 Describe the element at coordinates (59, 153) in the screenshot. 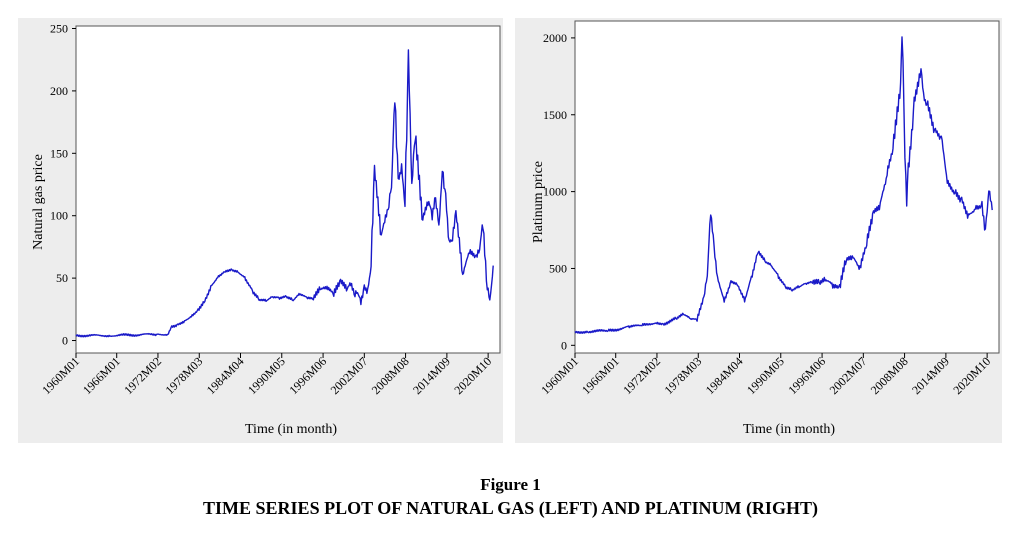

I see `y-tick-label: 150` at that location.